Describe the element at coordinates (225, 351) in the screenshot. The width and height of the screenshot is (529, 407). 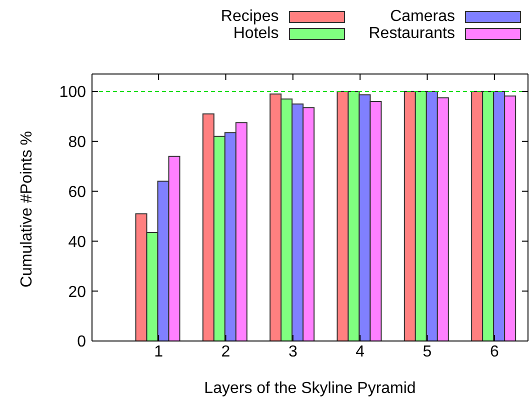
I see `x-tick-label: 2` at that location.